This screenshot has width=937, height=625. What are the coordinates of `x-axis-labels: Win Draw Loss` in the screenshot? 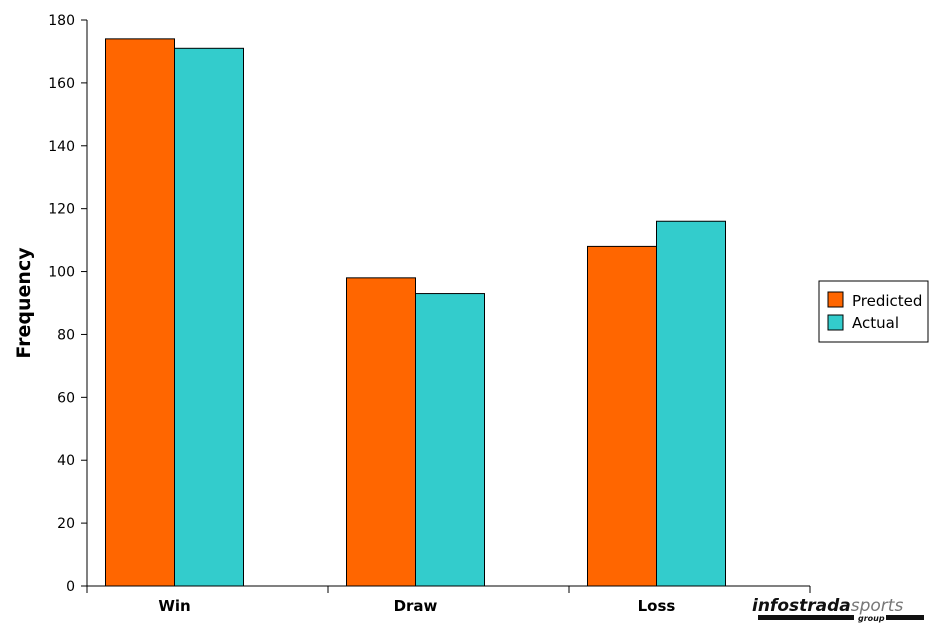 It's located at (416, 606).